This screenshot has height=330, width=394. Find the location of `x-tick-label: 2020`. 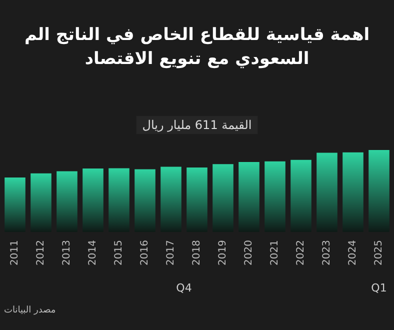

x-tick-label: 2020 is located at coordinates (249, 253).